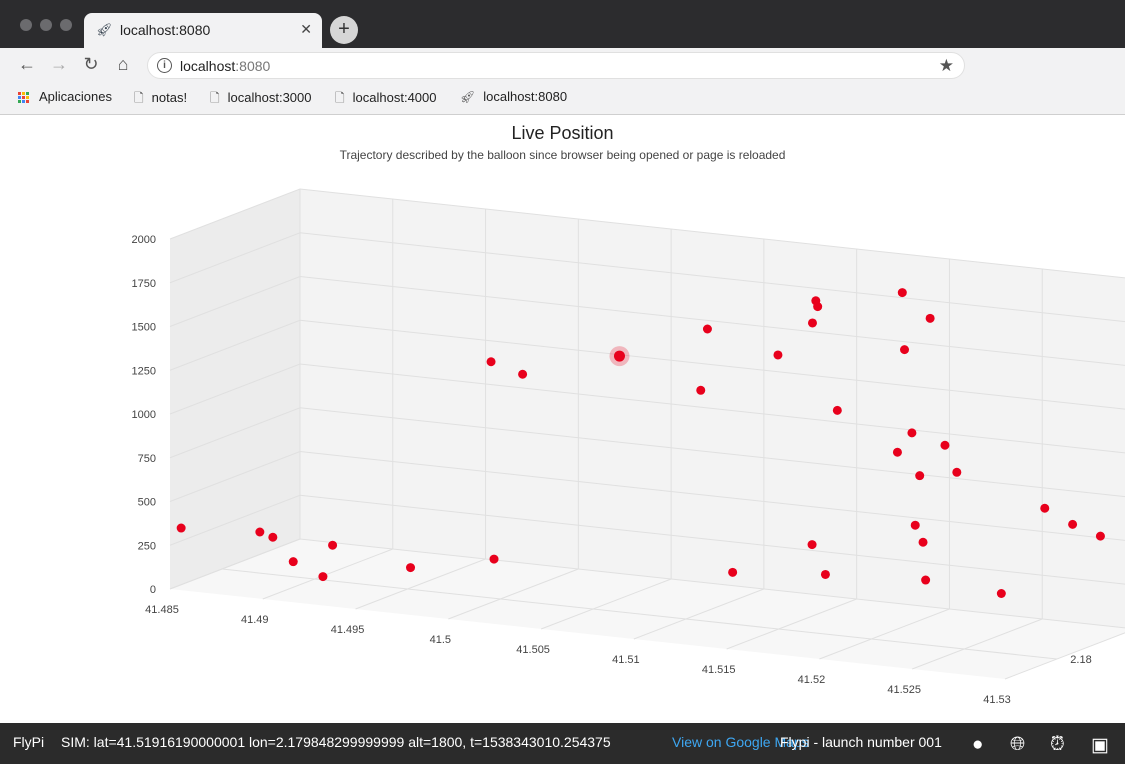 The width and height of the screenshot is (1125, 764). I want to click on maximize-window-icon, so click(66, 25).